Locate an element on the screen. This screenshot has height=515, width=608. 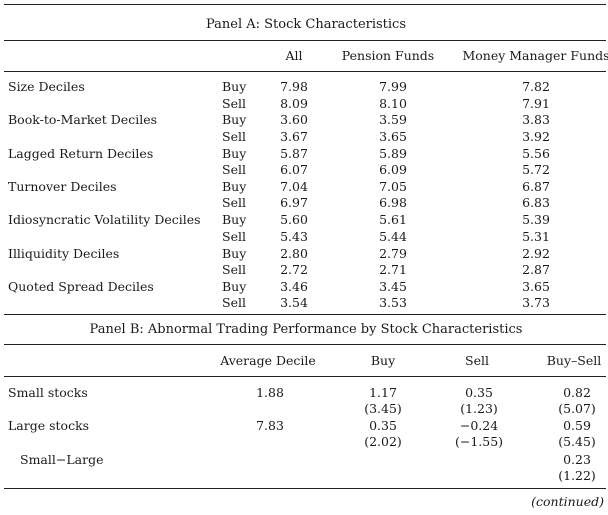
row-label: Illiquidity Deciles is located at coordinates (64, 253).